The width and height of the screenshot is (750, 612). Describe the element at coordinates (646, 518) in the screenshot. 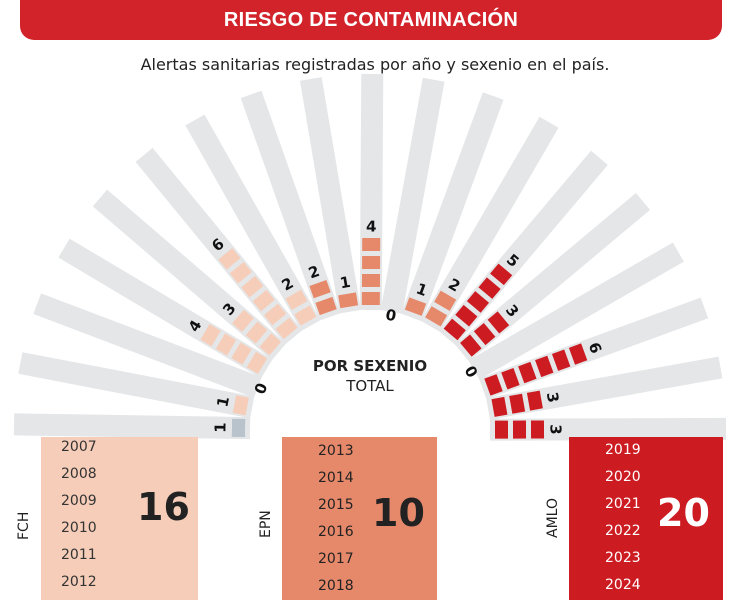

I see `sexenio-box-amlo: 2019 2020 2021 2022 2023 2024 20` at that location.